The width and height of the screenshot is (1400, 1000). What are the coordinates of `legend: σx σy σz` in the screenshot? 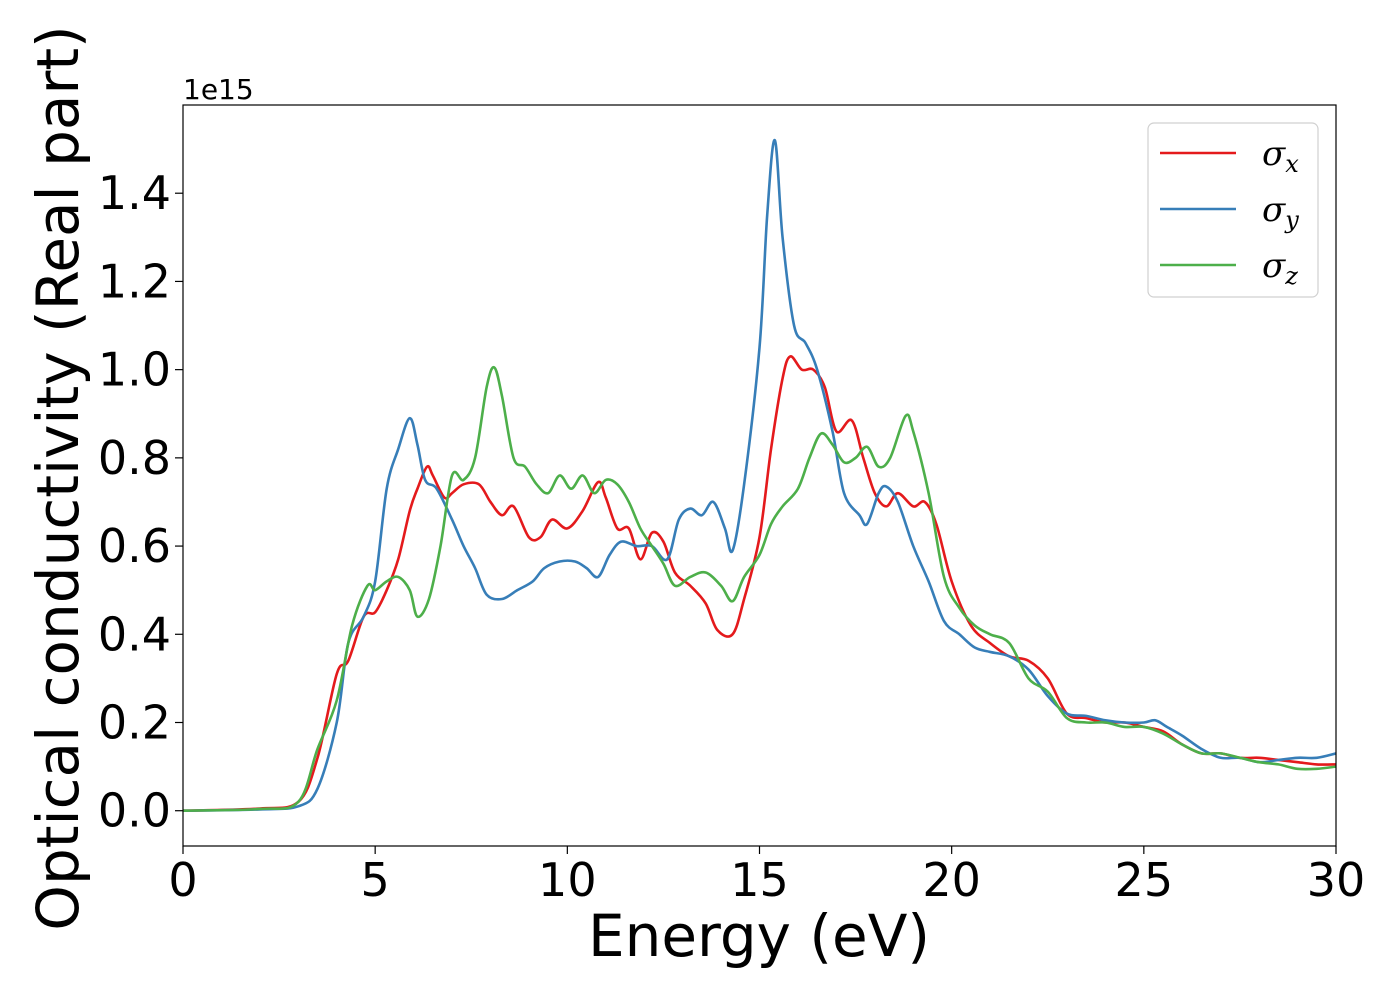 It's located at (1233, 210).